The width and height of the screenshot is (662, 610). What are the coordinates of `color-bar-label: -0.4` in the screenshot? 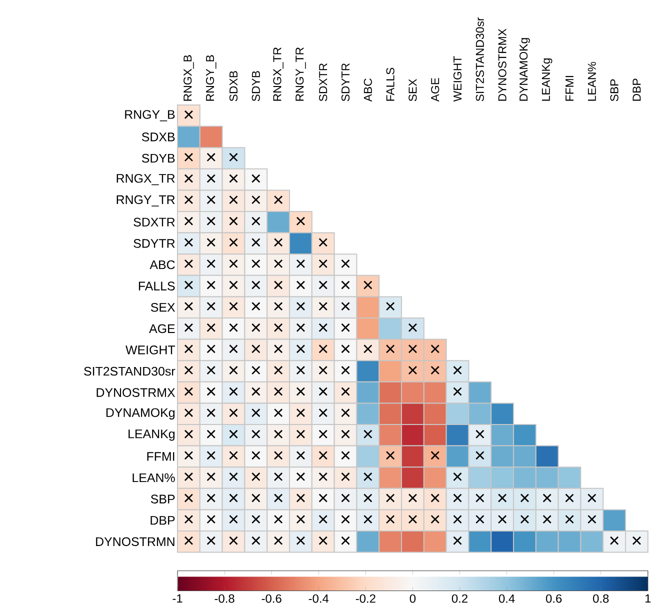 It's located at (318, 598).